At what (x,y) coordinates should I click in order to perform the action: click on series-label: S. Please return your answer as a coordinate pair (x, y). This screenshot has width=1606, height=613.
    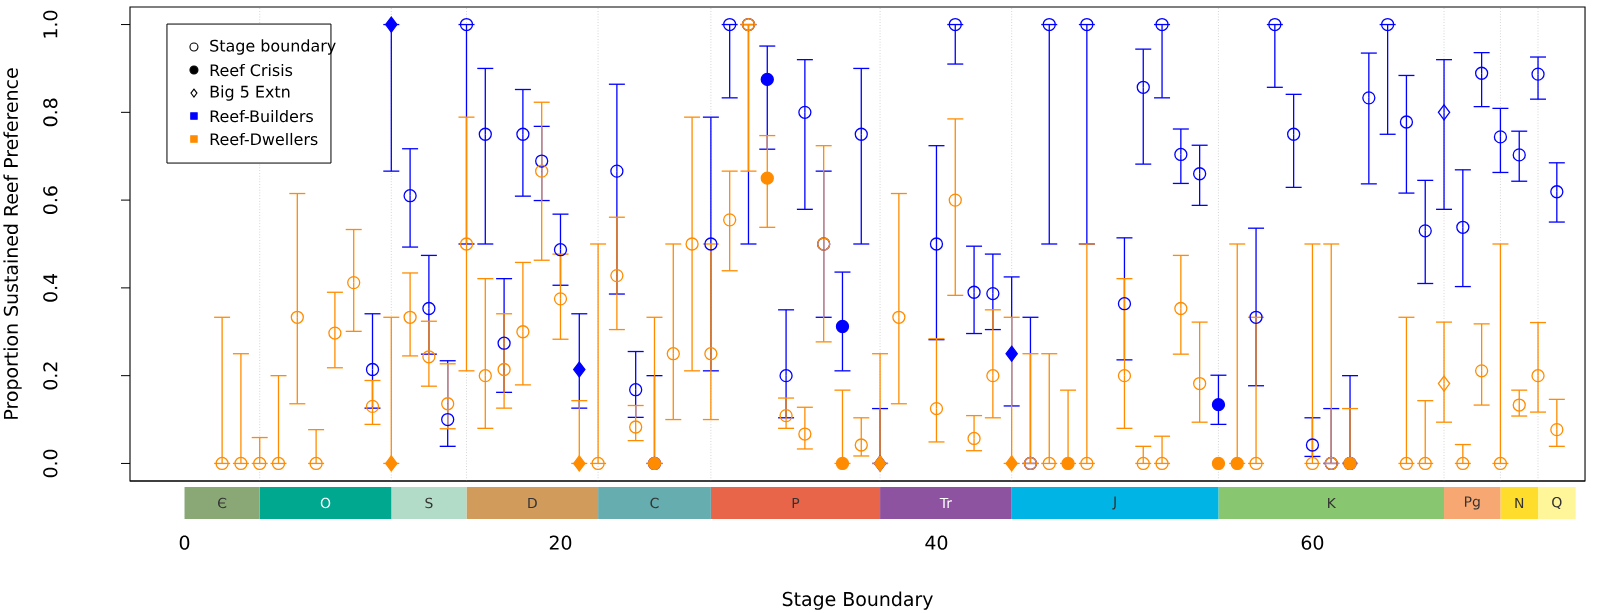
    Looking at the image, I should click on (429, 503).